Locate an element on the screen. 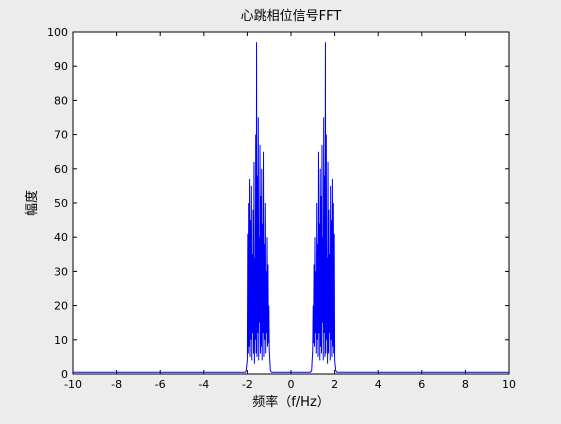 This screenshot has width=561, height=424. y-tick-label: 50 is located at coordinates (61, 203).